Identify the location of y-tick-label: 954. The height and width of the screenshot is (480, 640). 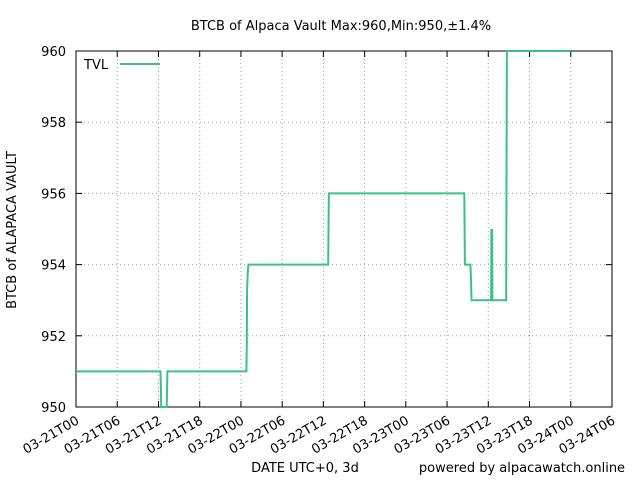
(53, 266).